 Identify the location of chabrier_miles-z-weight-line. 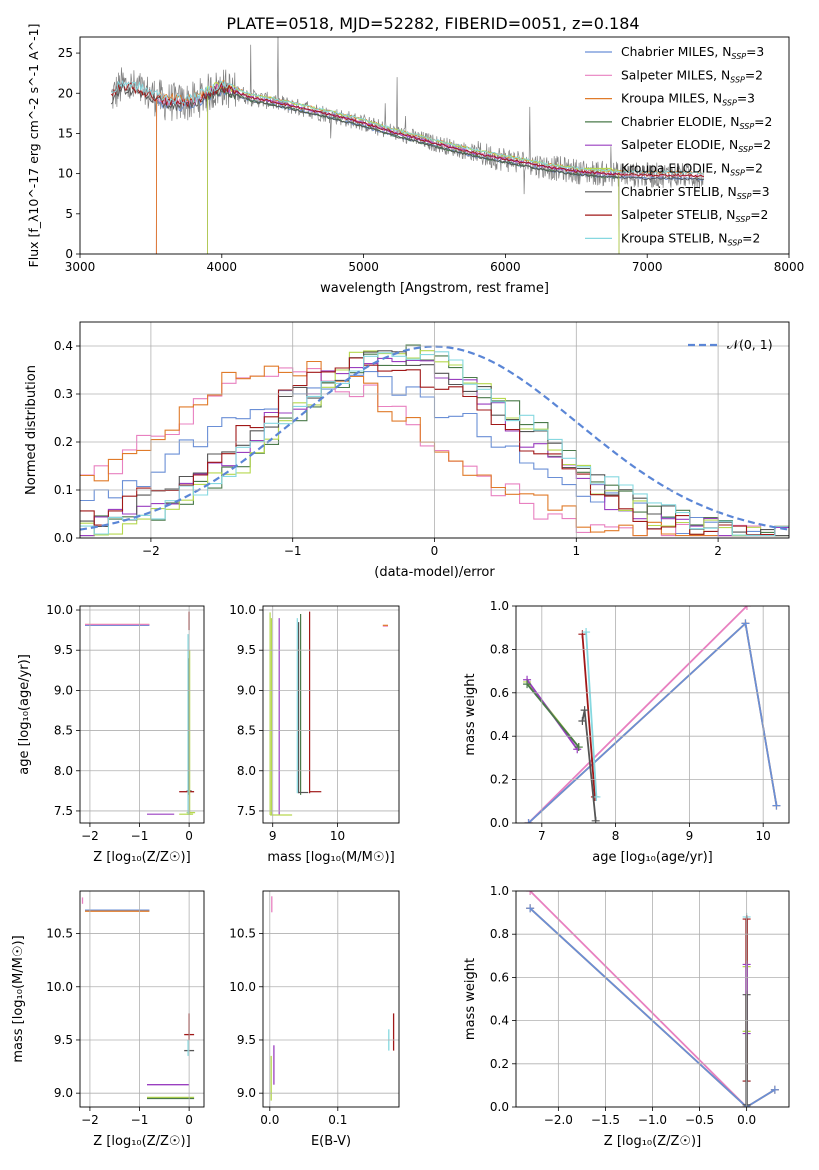
(652, 1007).